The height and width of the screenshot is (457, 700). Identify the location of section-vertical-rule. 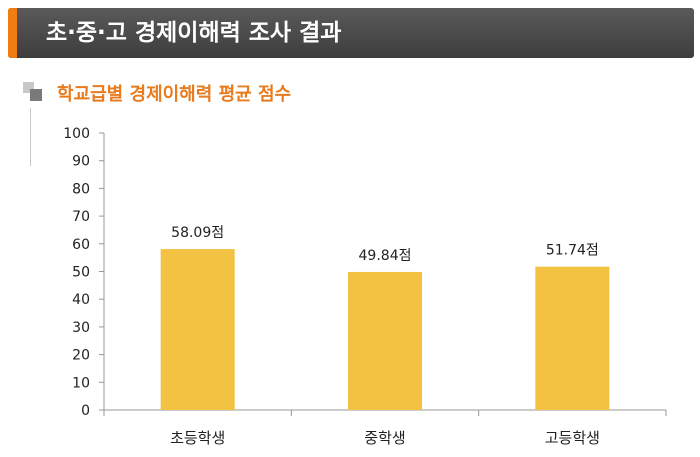
(30, 137).